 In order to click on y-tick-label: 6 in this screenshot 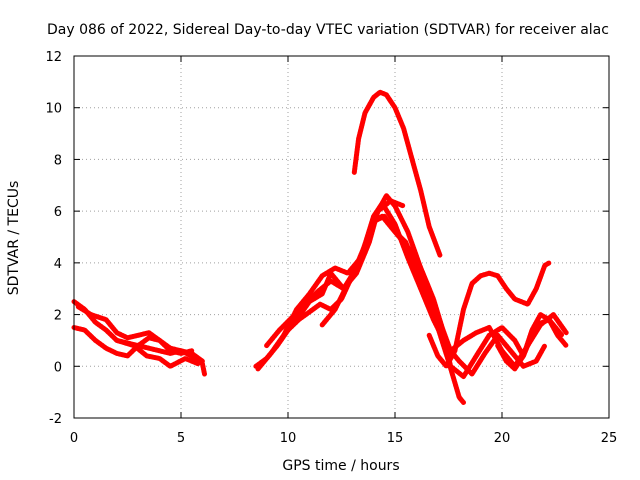, I will do `click(58, 212)`.